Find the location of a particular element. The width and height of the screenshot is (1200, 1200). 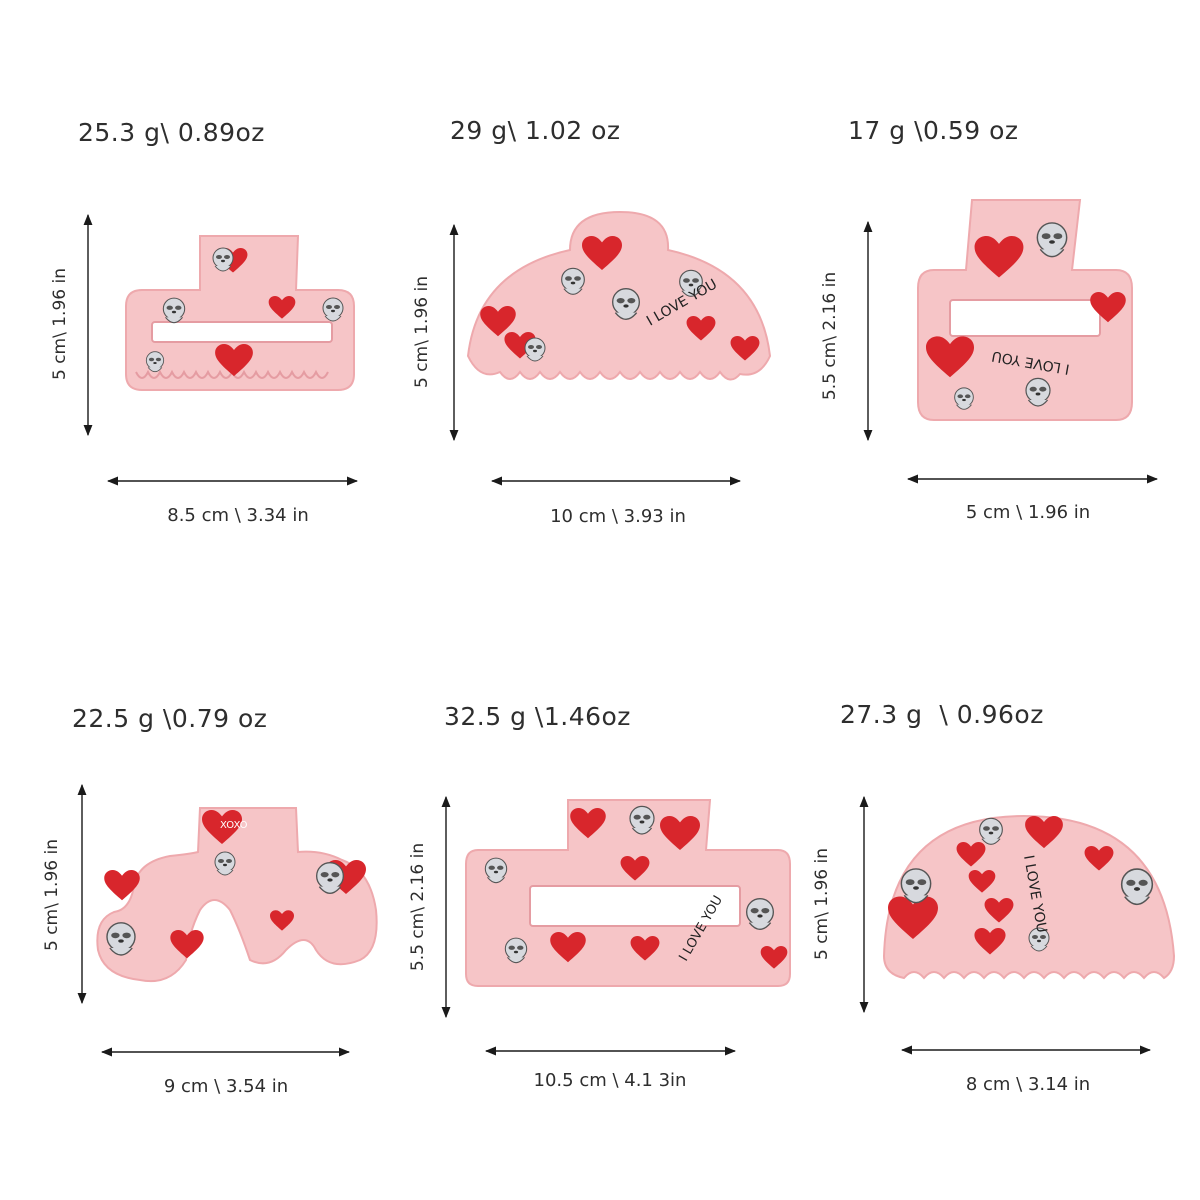

weight-label-4: 22.5 g \0.79 oz is located at coordinates (170, 718).